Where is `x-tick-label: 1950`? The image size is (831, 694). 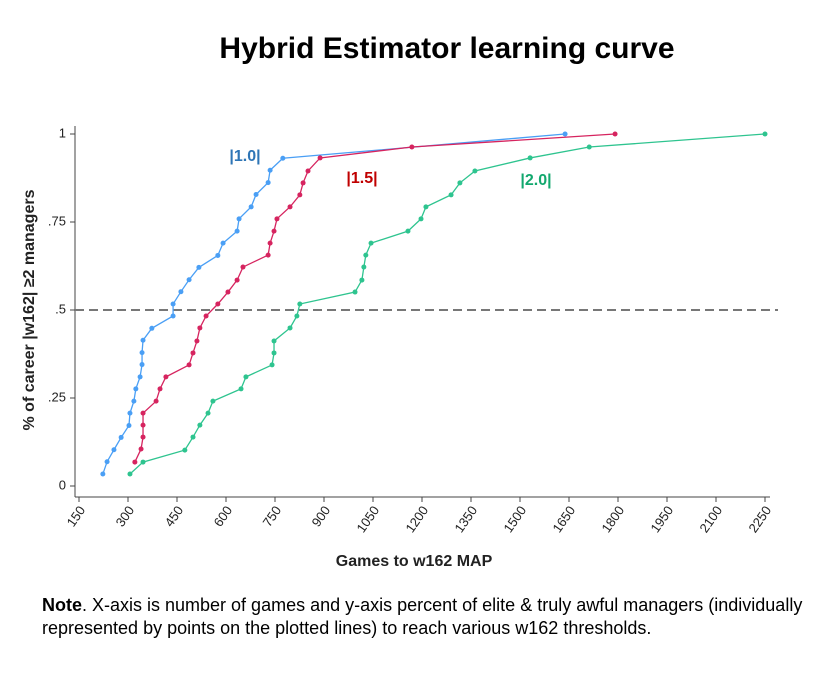
x-tick-label: 1950 is located at coordinates (661, 519).